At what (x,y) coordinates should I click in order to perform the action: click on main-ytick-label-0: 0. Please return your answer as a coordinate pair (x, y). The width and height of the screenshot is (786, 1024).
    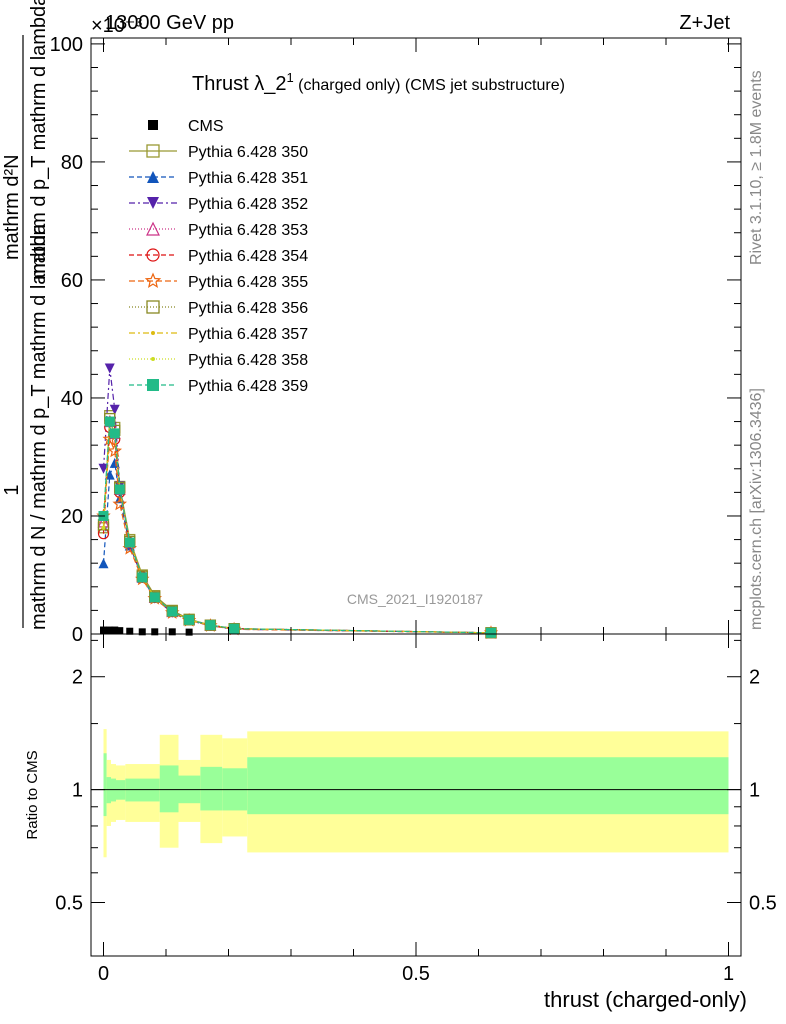
    Looking at the image, I should click on (77, 635).